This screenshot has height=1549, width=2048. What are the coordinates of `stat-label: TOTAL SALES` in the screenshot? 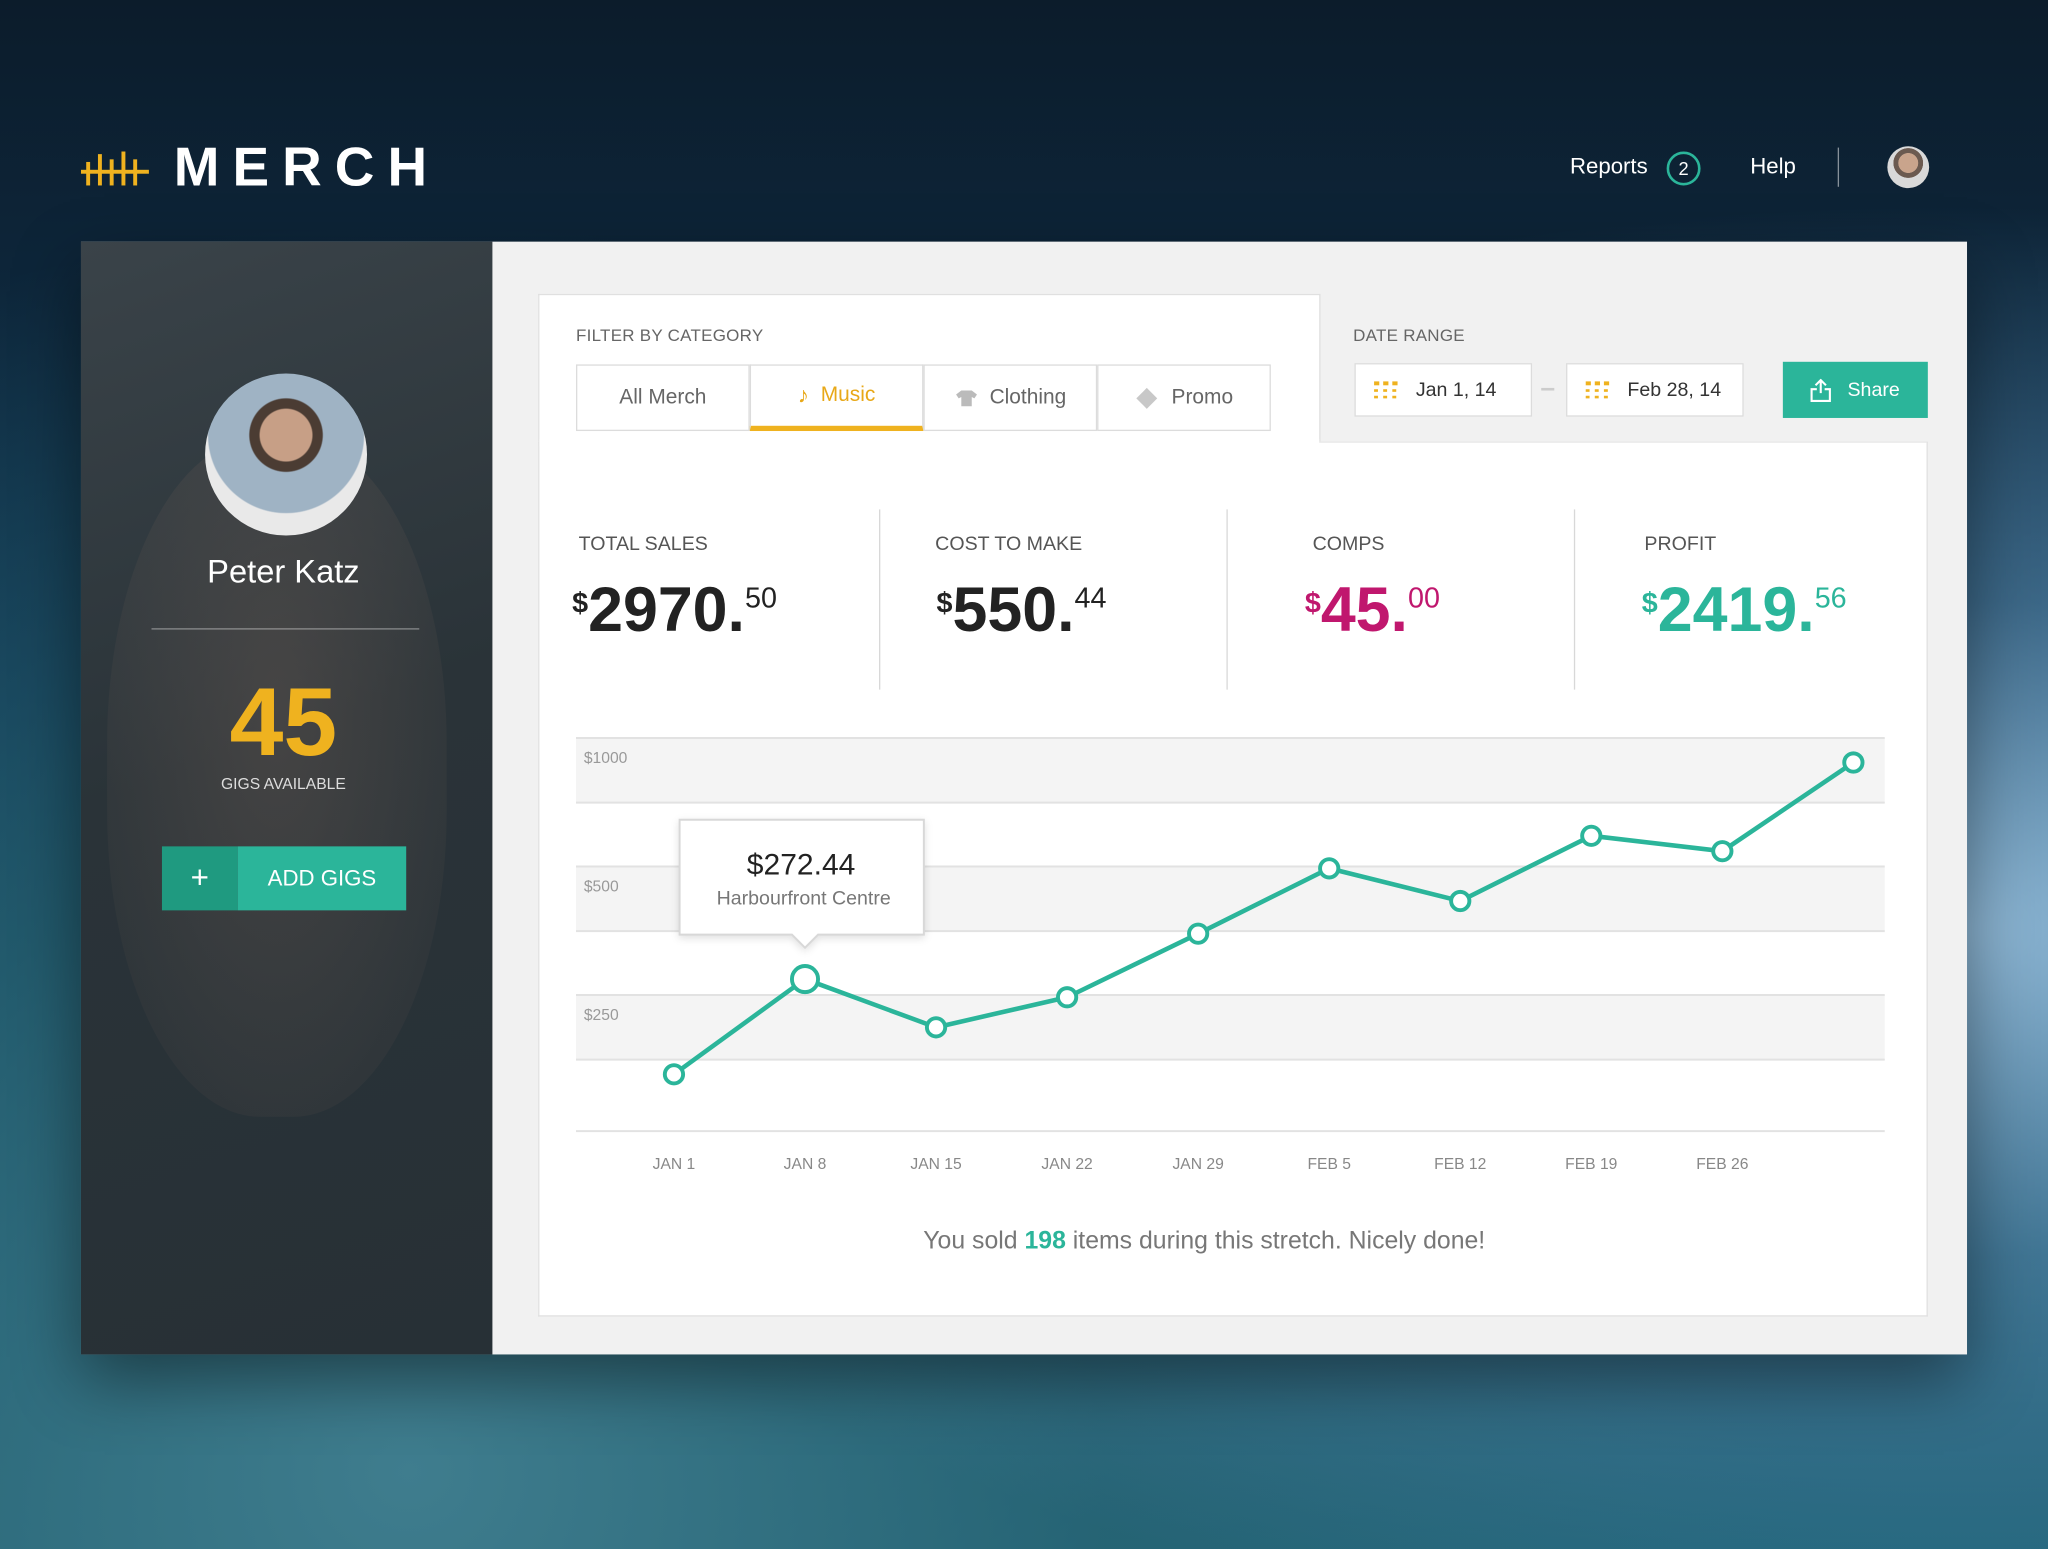 It's located at (643, 544).